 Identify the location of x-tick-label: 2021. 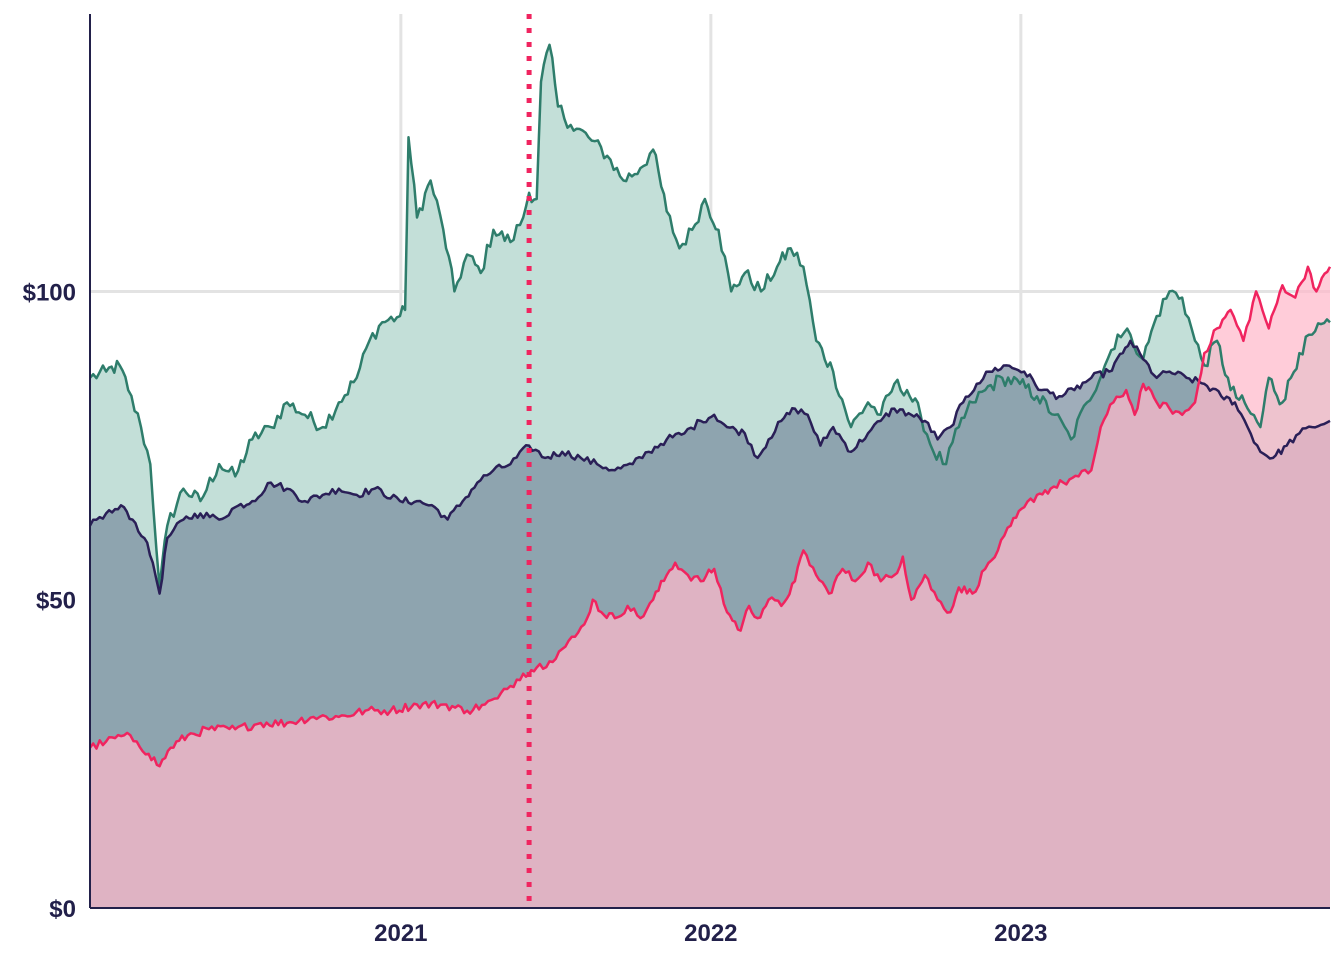
(400, 933).